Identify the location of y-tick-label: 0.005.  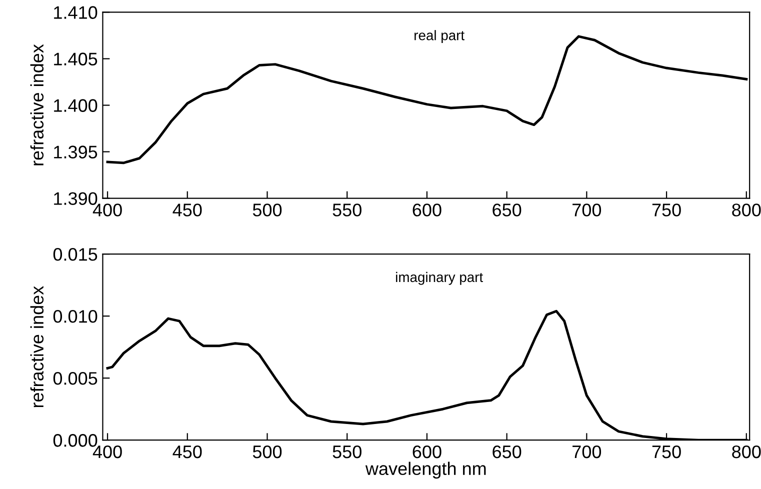
(75, 378).